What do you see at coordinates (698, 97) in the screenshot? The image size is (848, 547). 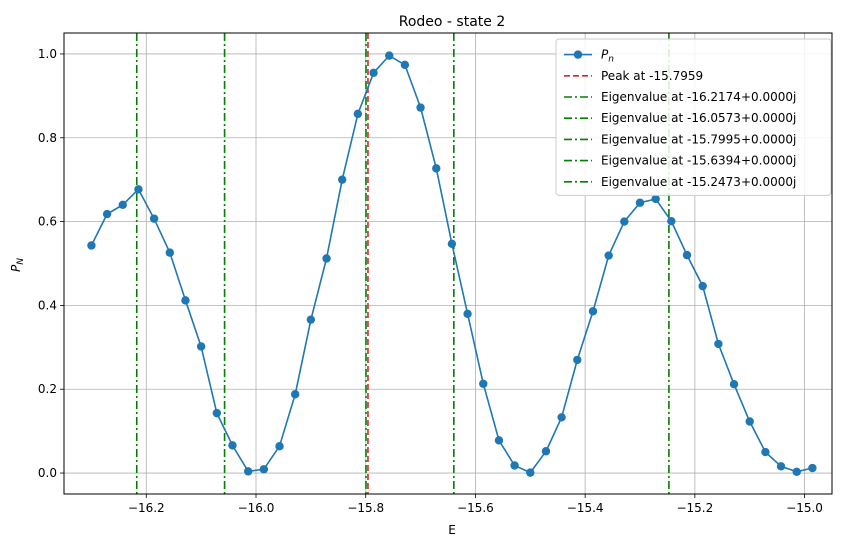 I see `legend-entry-eigenvalue: Eigenvalue at -16.2174+0.0000j` at bounding box center [698, 97].